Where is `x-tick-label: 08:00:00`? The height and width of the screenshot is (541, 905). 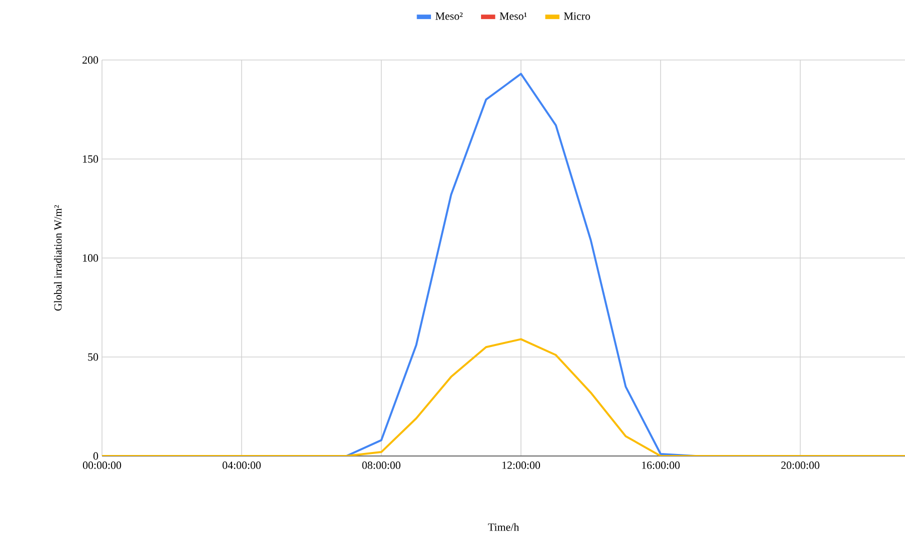 x-tick-label: 08:00:00 is located at coordinates (381, 465).